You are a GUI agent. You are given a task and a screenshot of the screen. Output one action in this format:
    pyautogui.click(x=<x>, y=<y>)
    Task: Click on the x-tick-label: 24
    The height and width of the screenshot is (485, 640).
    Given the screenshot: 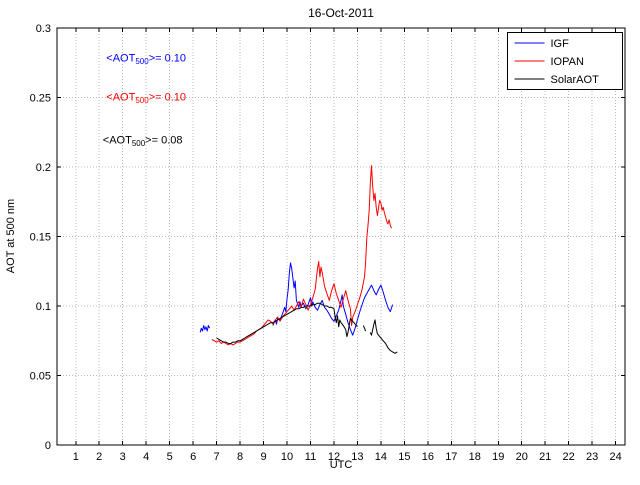 What is the action you would take?
    pyautogui.click(x=615, y=457)
    